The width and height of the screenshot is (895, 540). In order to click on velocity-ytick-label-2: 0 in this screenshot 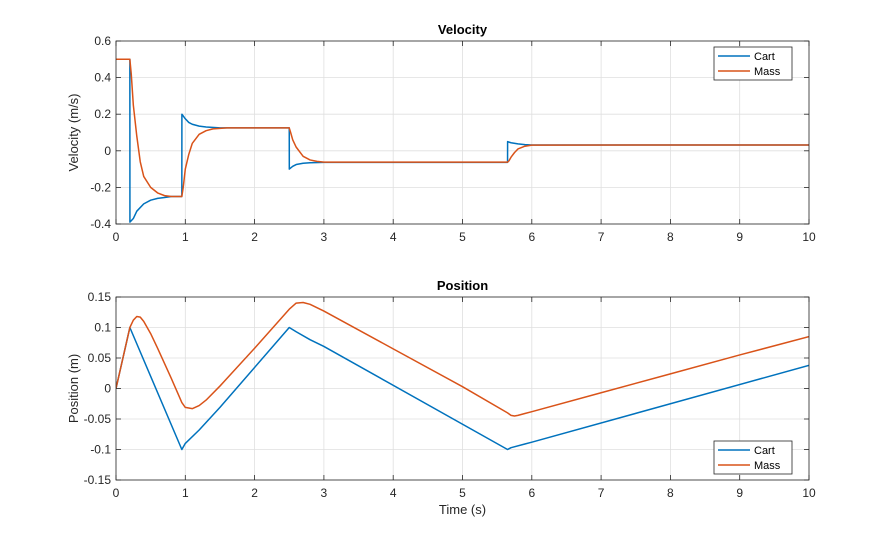, I will do `click(107, 151)`.